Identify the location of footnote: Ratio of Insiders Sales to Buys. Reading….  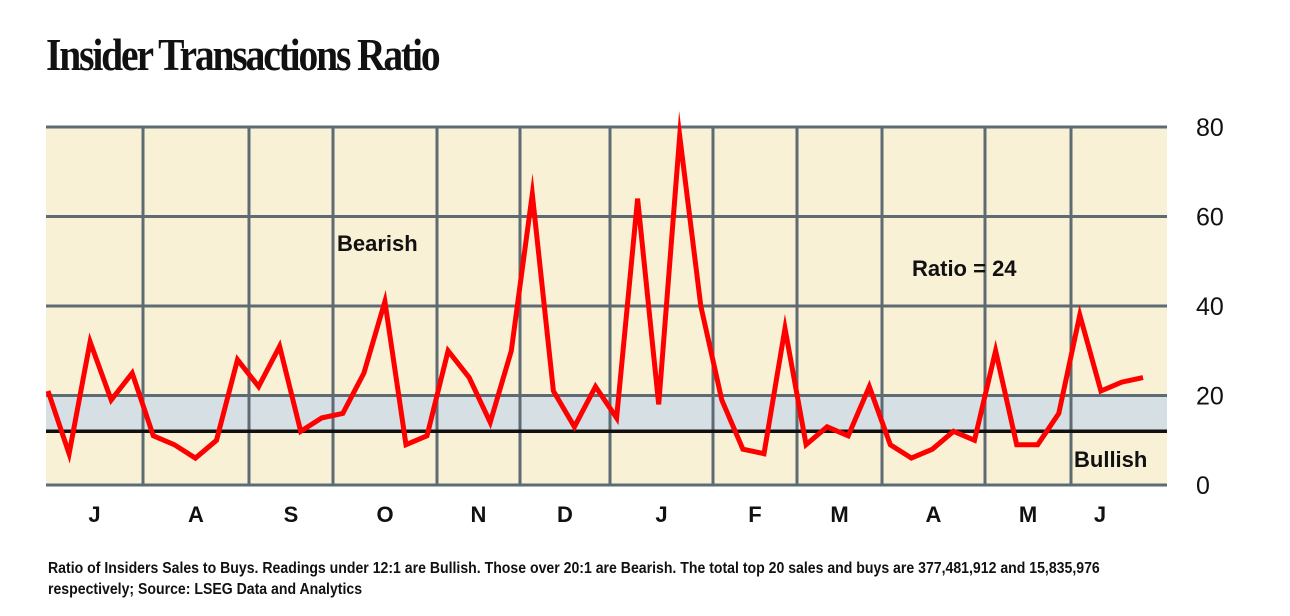
(574, 579).